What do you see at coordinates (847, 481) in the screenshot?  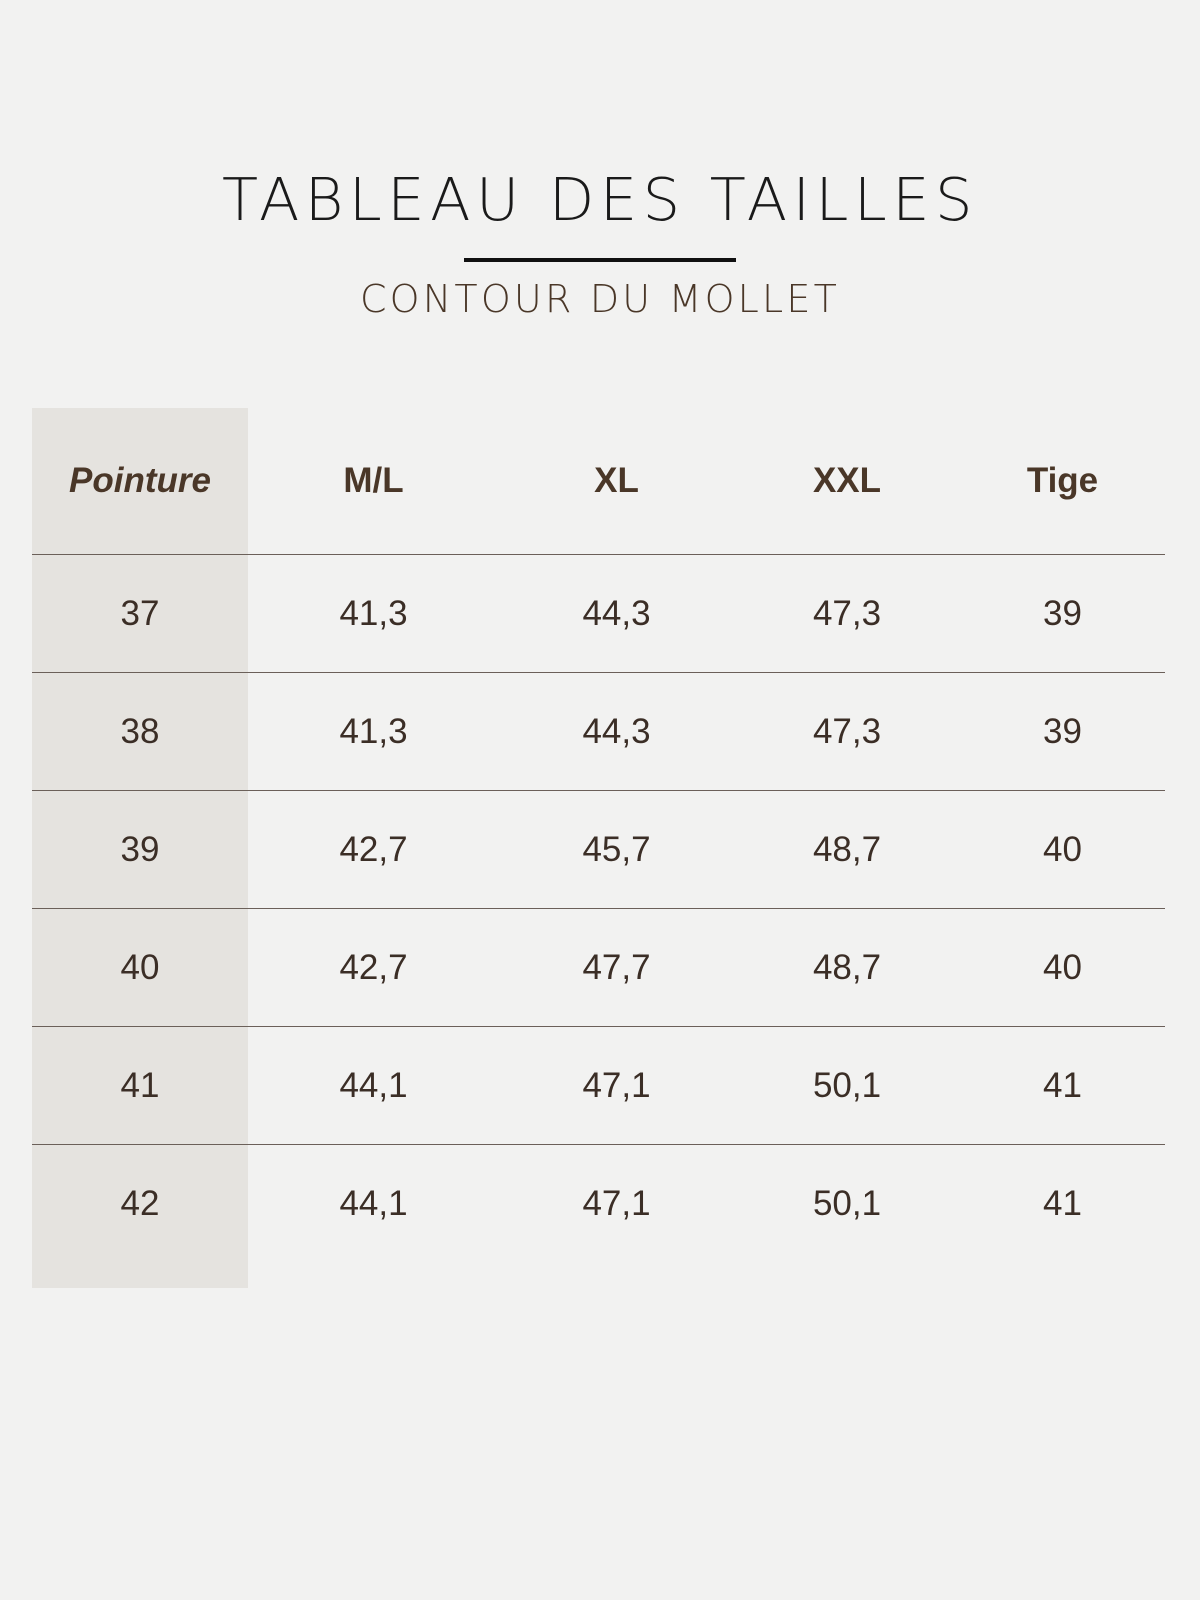 I see `column-header-xxl: XXL` at bounding box center [847, 481].